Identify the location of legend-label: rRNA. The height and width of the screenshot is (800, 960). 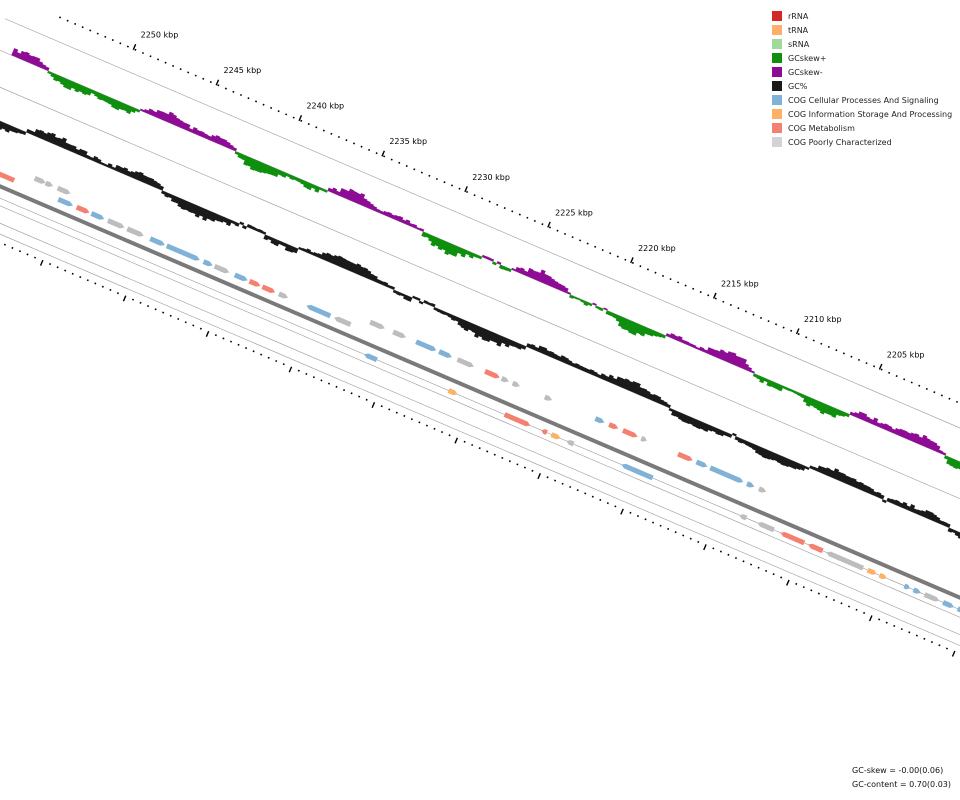
(798, 16).